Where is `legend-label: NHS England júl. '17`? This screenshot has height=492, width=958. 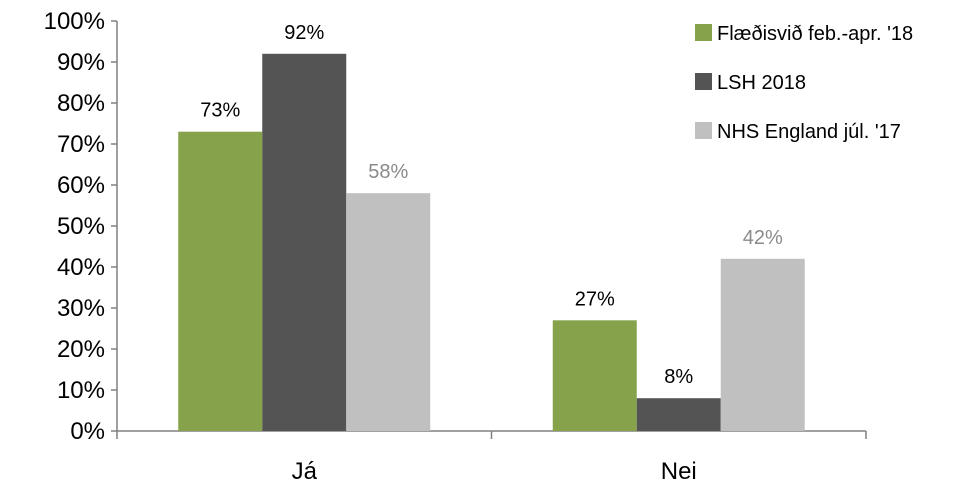
legend-label: NHS England júl. '17 is located at coordinates (809, 132).